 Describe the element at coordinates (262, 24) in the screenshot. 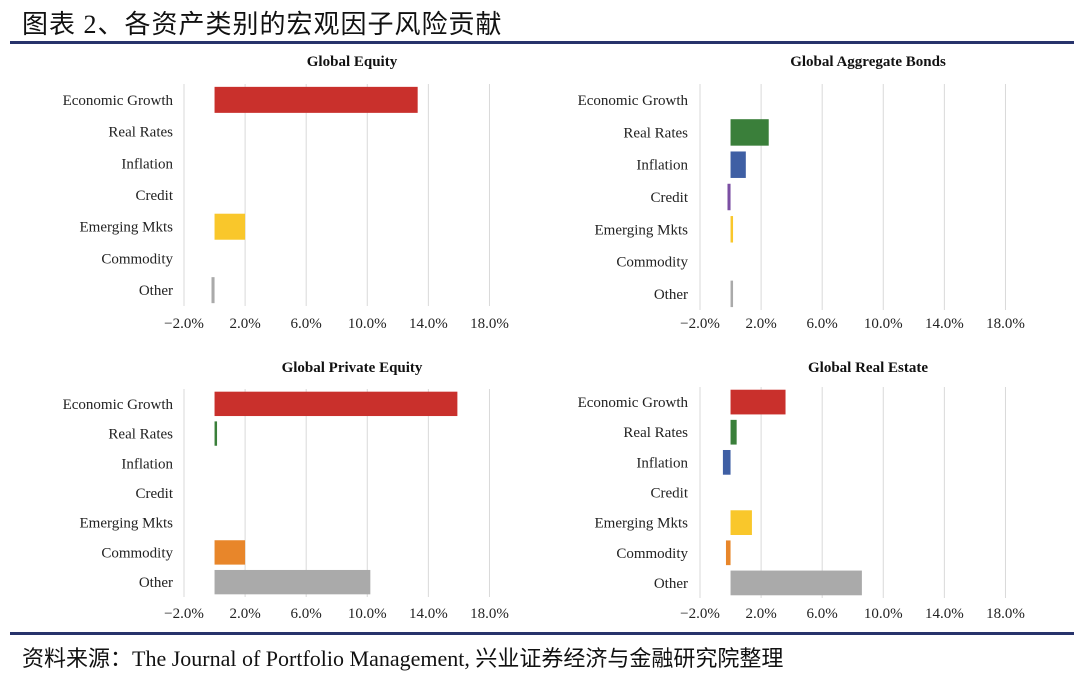

I see `figure-title: 图表 2、各资产类别的宏观因子风险贡献` at that location.